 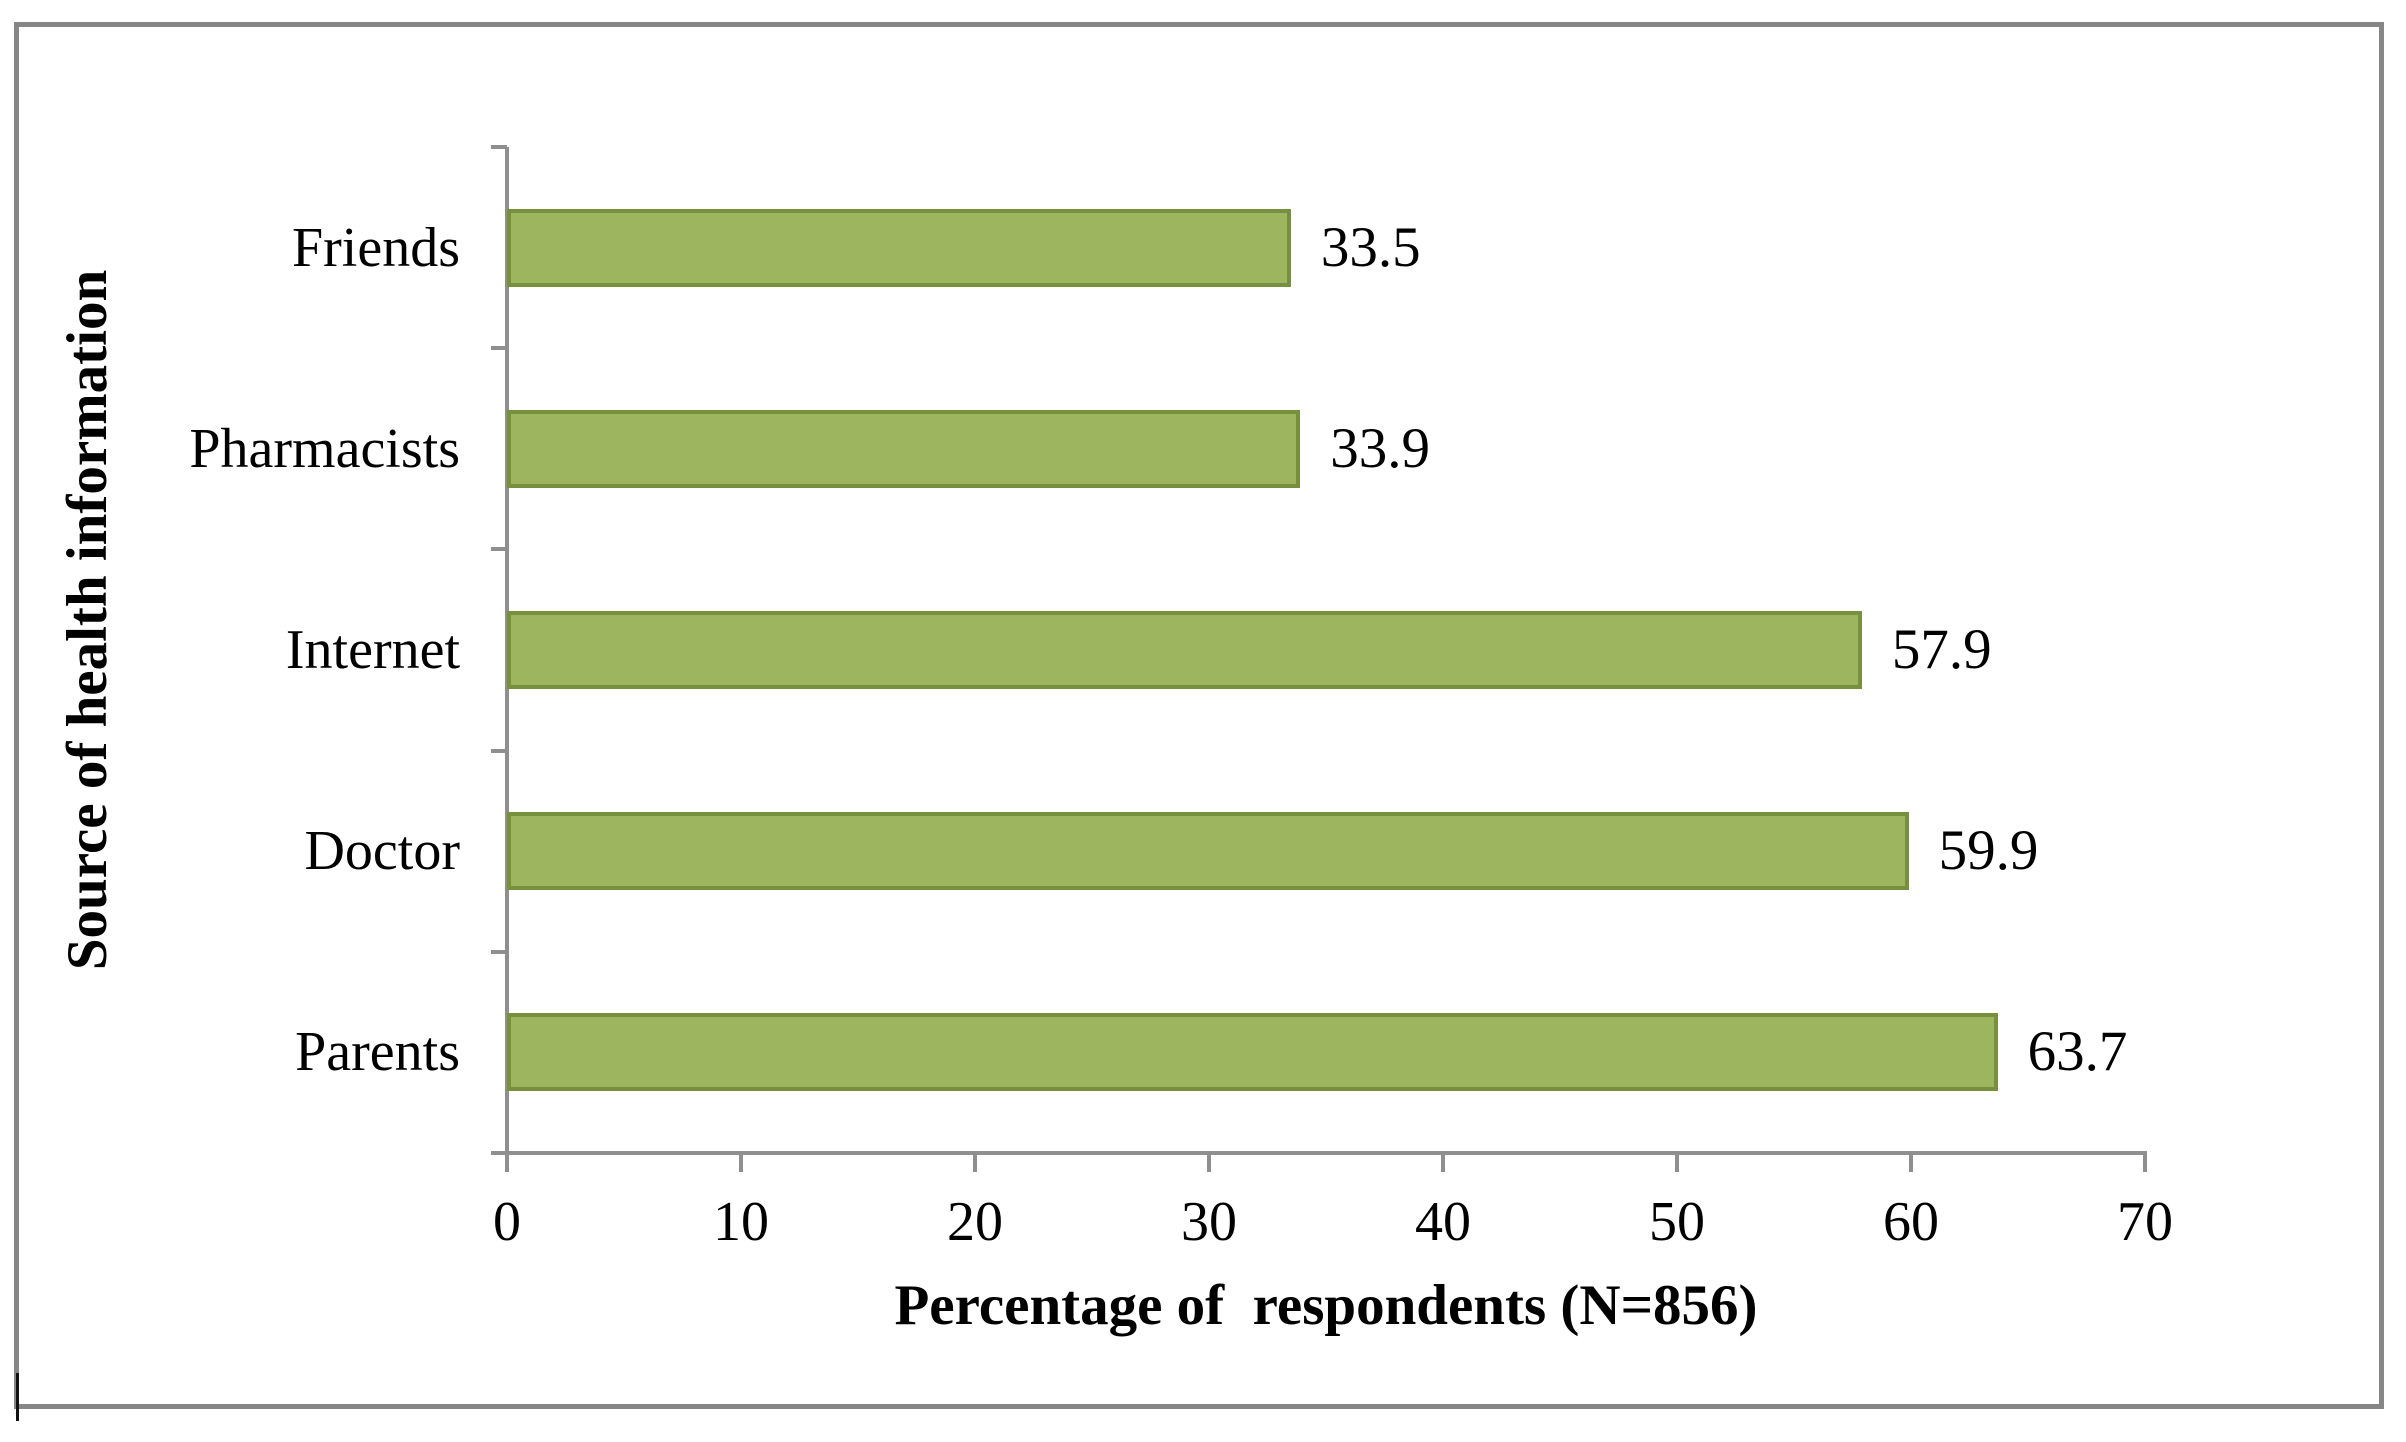 I want to click on value-axis-tick-label: 70, so click(x=2145, y=1222).